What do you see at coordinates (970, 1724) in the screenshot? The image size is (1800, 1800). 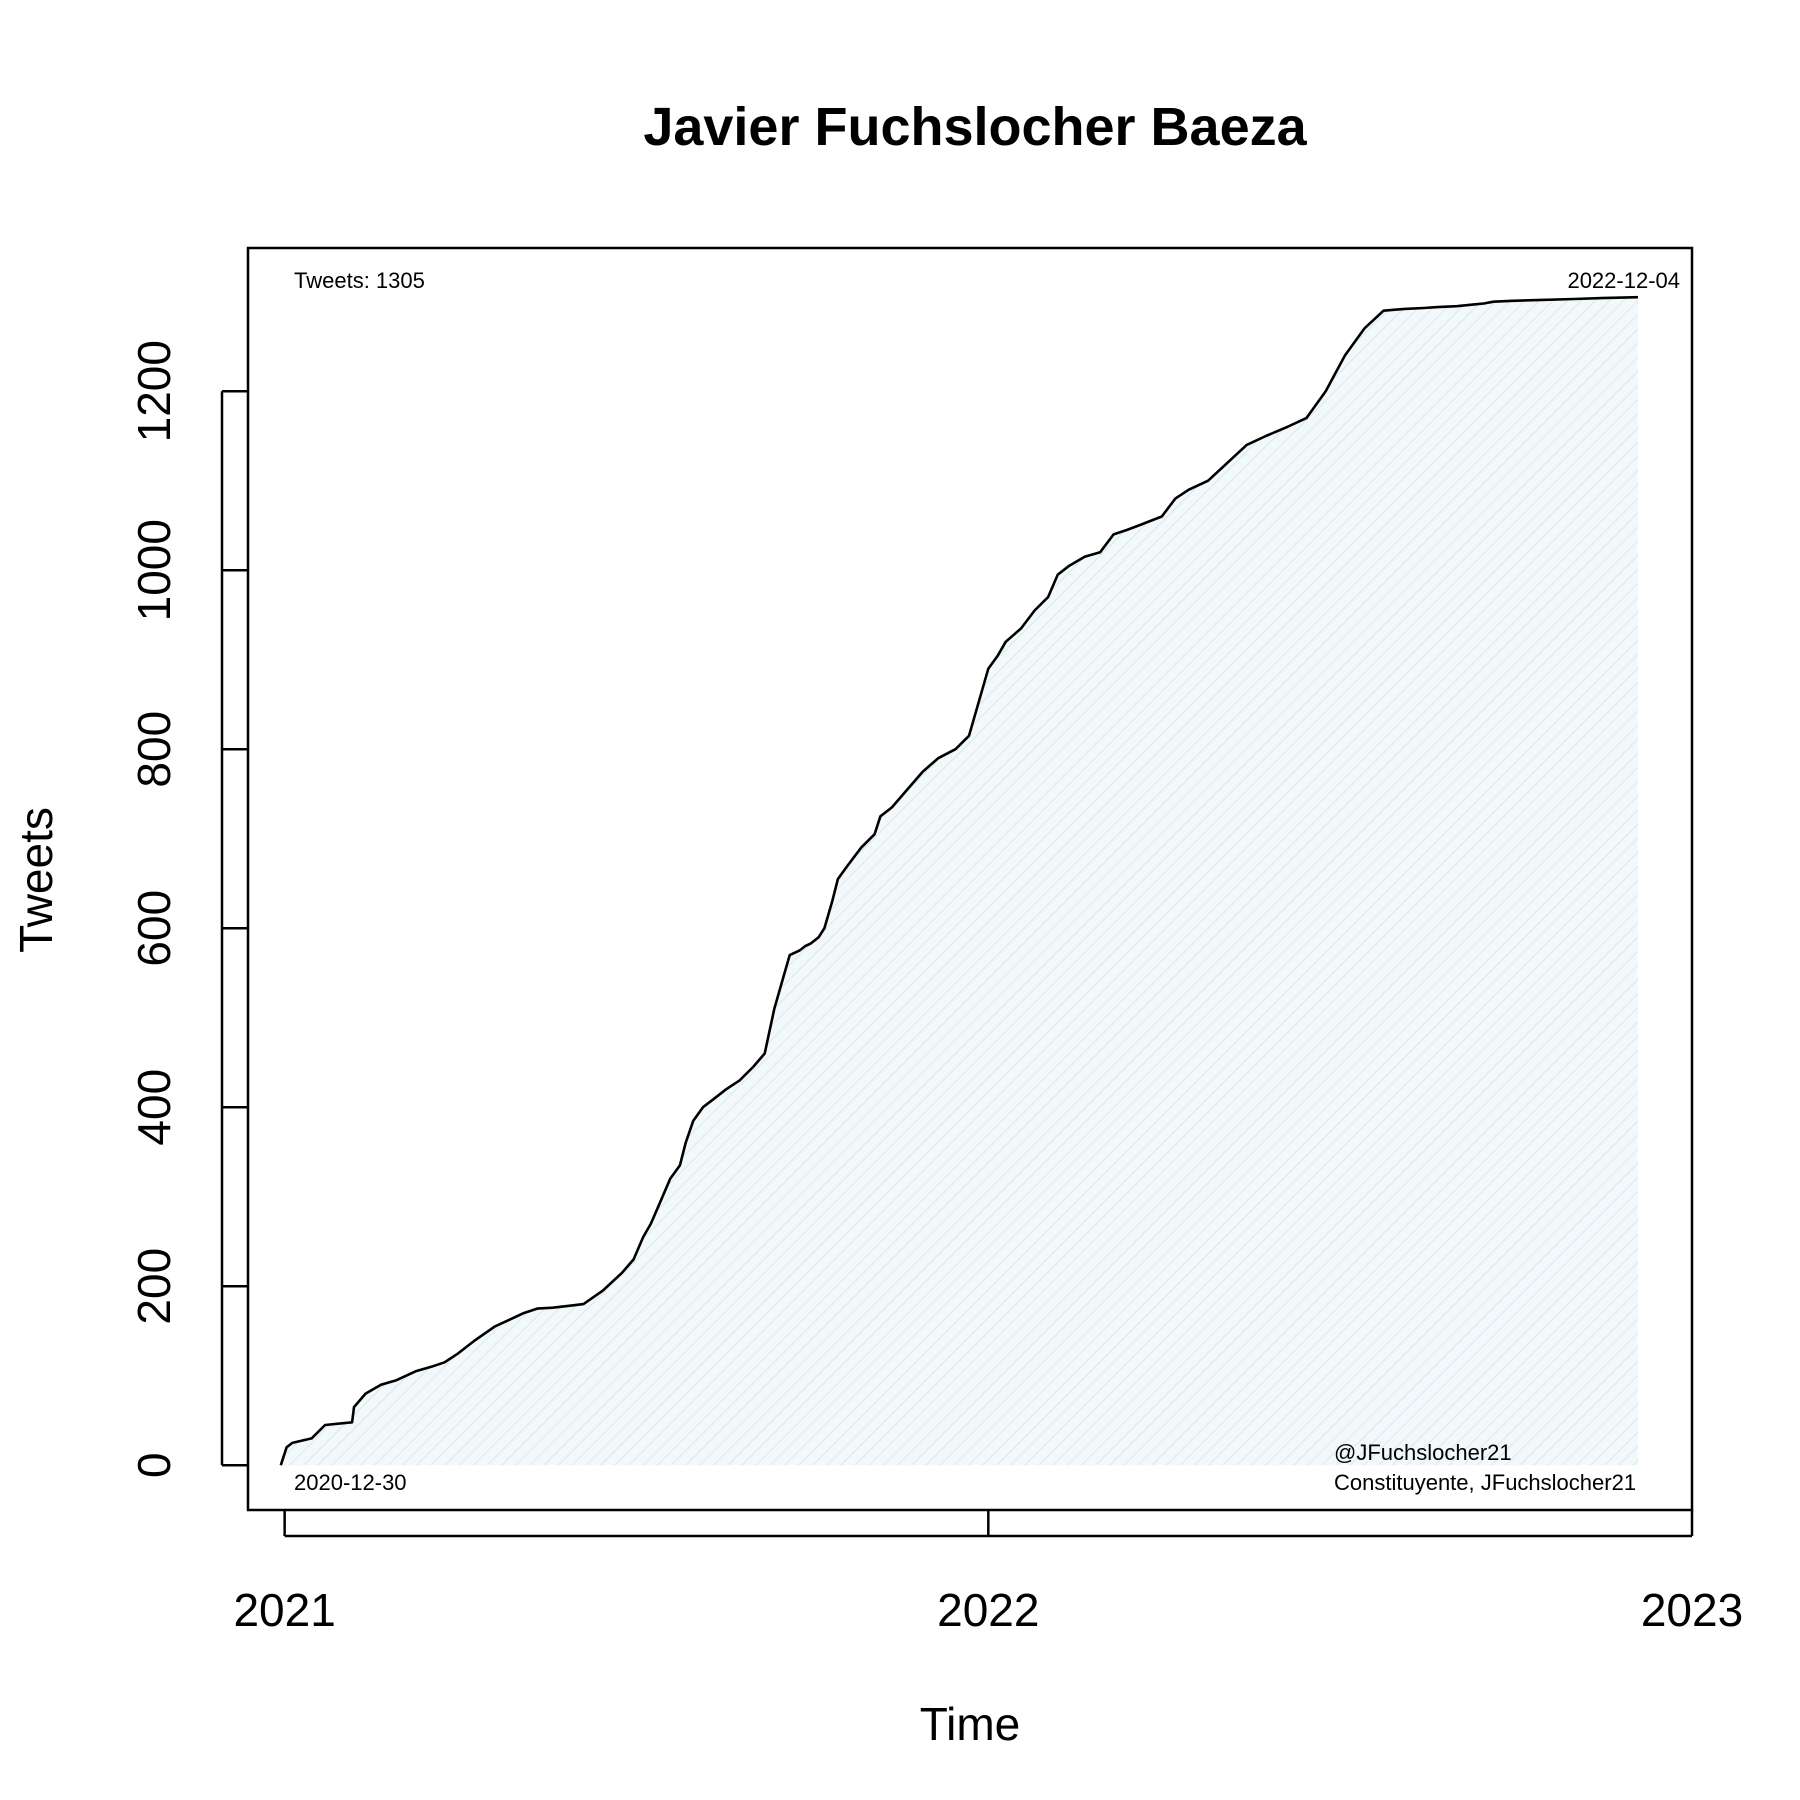 I see `x-axis-label: Time` at bounding box center [970, 1724].